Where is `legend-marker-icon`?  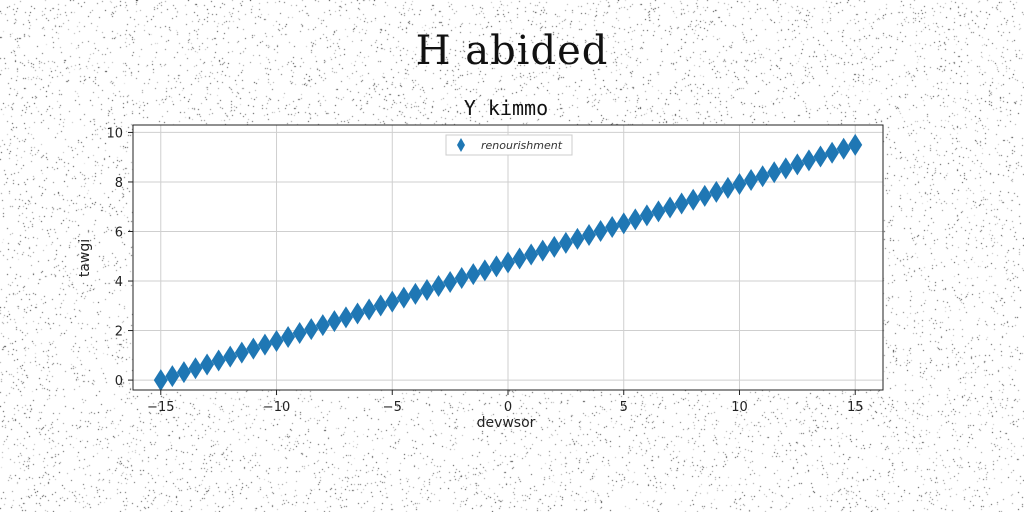
legend-marker-icon is located at coordinates (461, 145).